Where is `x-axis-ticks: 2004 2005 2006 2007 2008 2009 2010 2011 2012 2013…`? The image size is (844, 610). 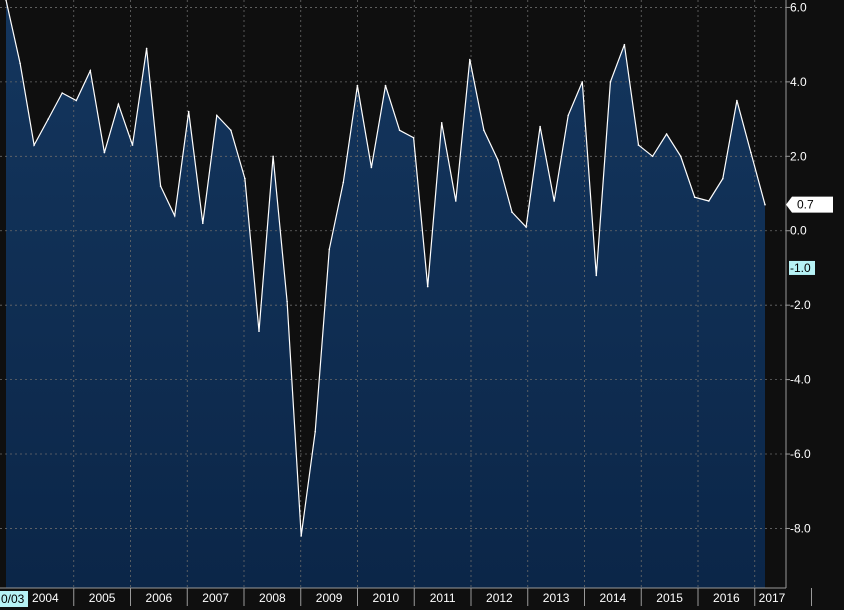 x-axis-ticks: 2004 2005 2006 2007 2008 2009 2010 2011 2012 2013… is located at coordinates (422, 597).